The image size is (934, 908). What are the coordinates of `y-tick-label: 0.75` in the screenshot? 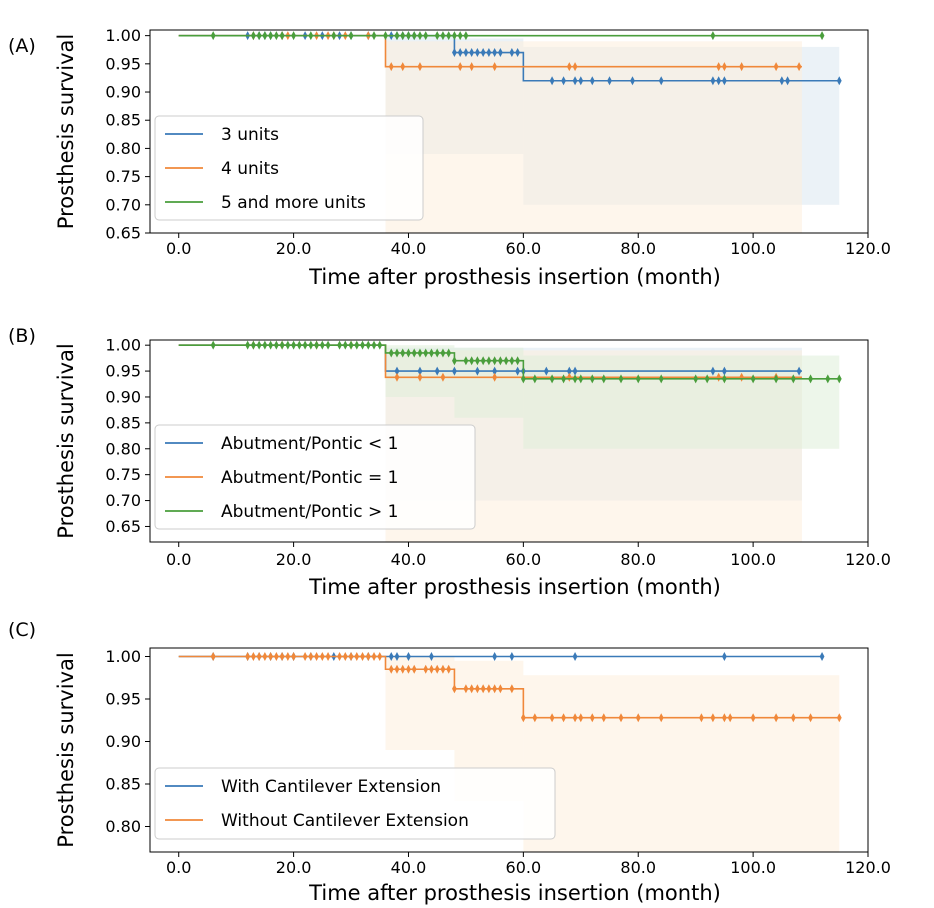 It's located at (123, 176).